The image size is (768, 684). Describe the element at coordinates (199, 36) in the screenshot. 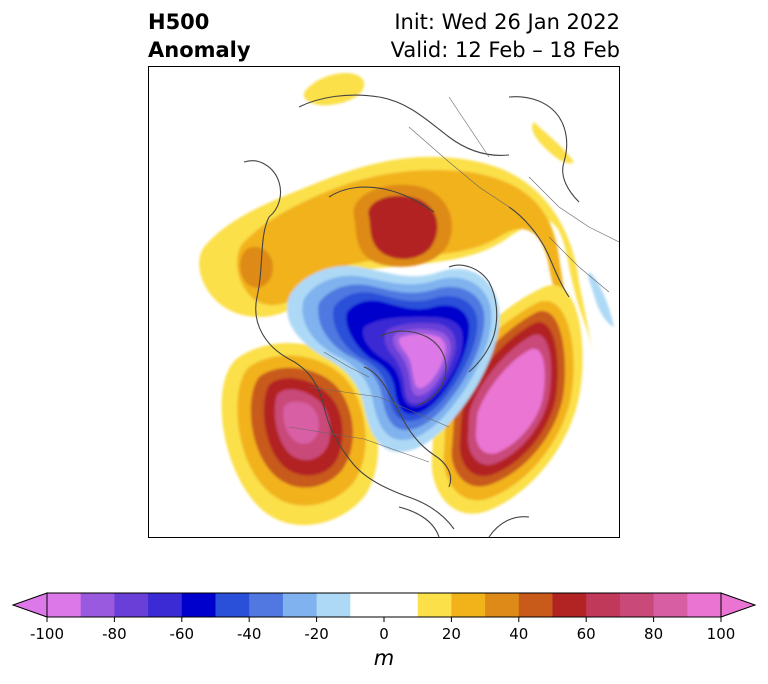

I see `map-title: H500 Anomaly` at that location.